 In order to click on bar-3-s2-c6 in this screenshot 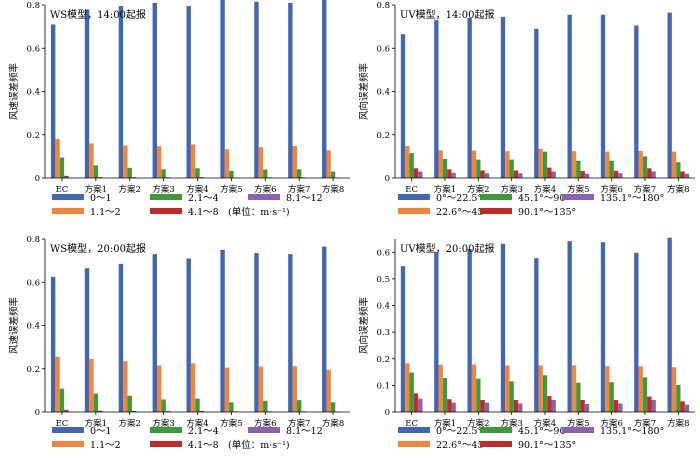, I will do `click(265, 406)`.